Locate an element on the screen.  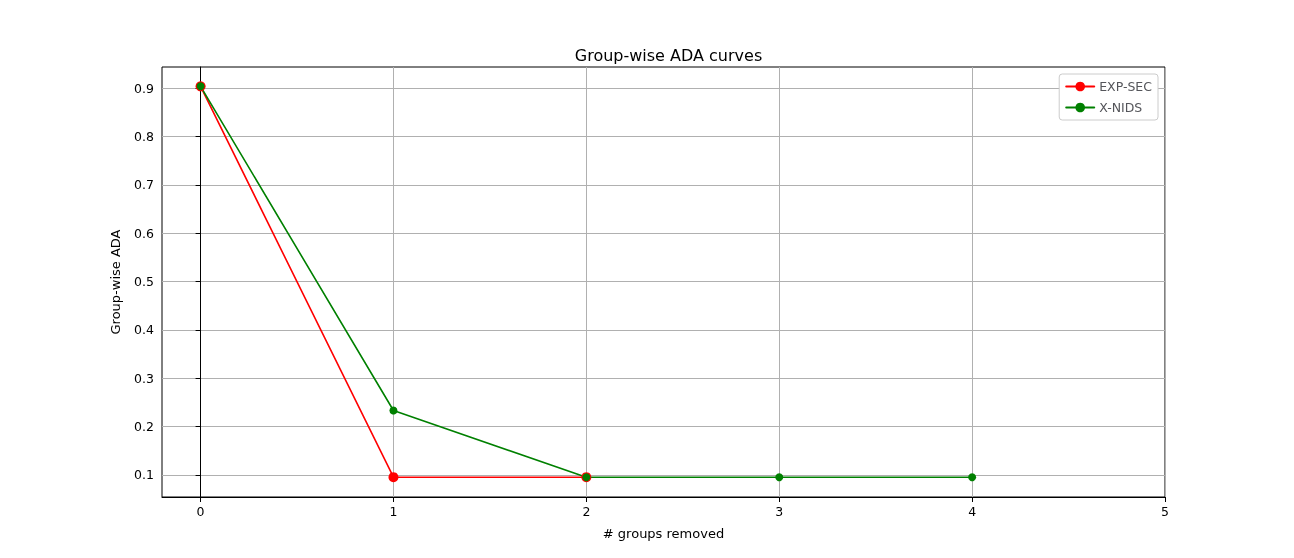
y-tick-label: 0.9 is located at coordinates (144, 88).